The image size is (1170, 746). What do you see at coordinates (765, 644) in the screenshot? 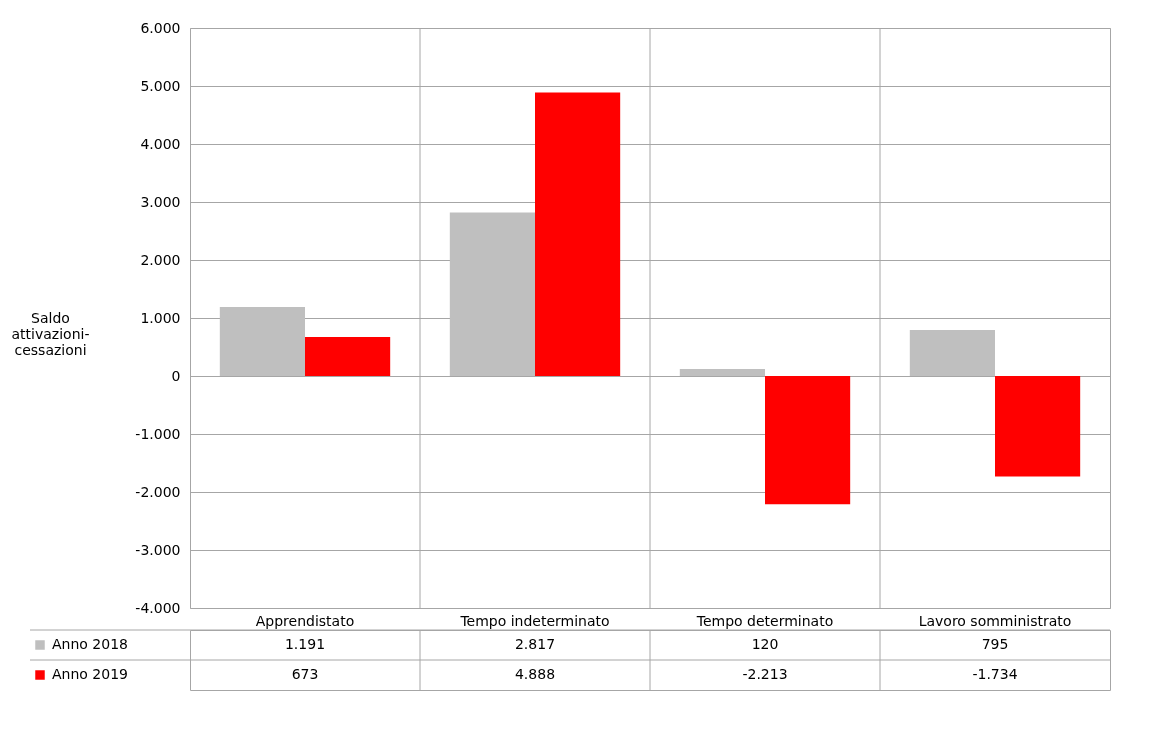
I see `data-label: 120` at bounding box center [765, 644].